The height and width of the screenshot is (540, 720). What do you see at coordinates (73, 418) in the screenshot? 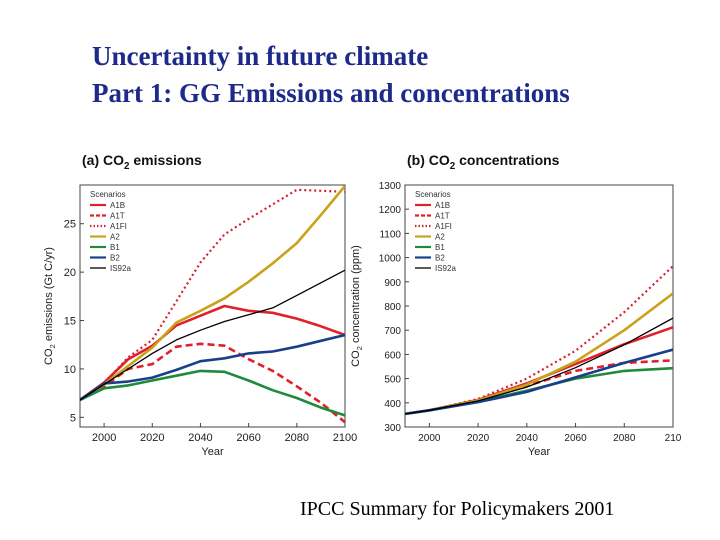
I see `emissions-ytick-label-0: 5` at bounding box center [73, 418].